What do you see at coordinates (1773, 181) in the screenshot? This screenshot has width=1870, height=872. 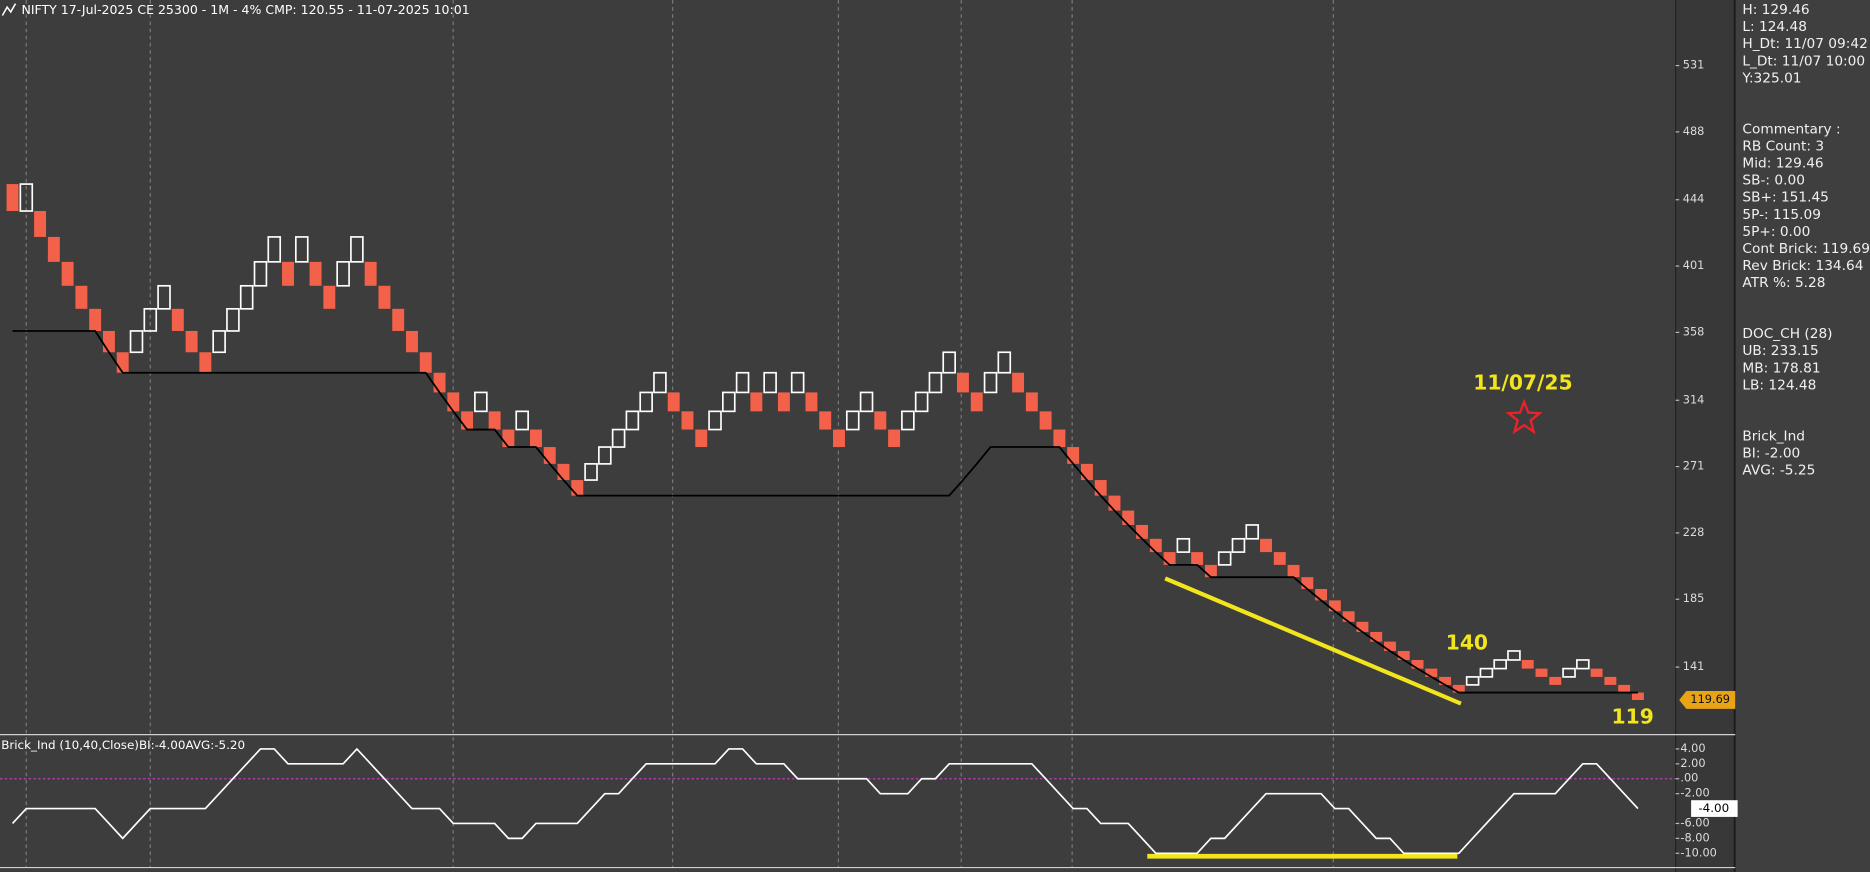 I see `side-panel-line: SB-: 0.00` at bounding box center [1773, 181].